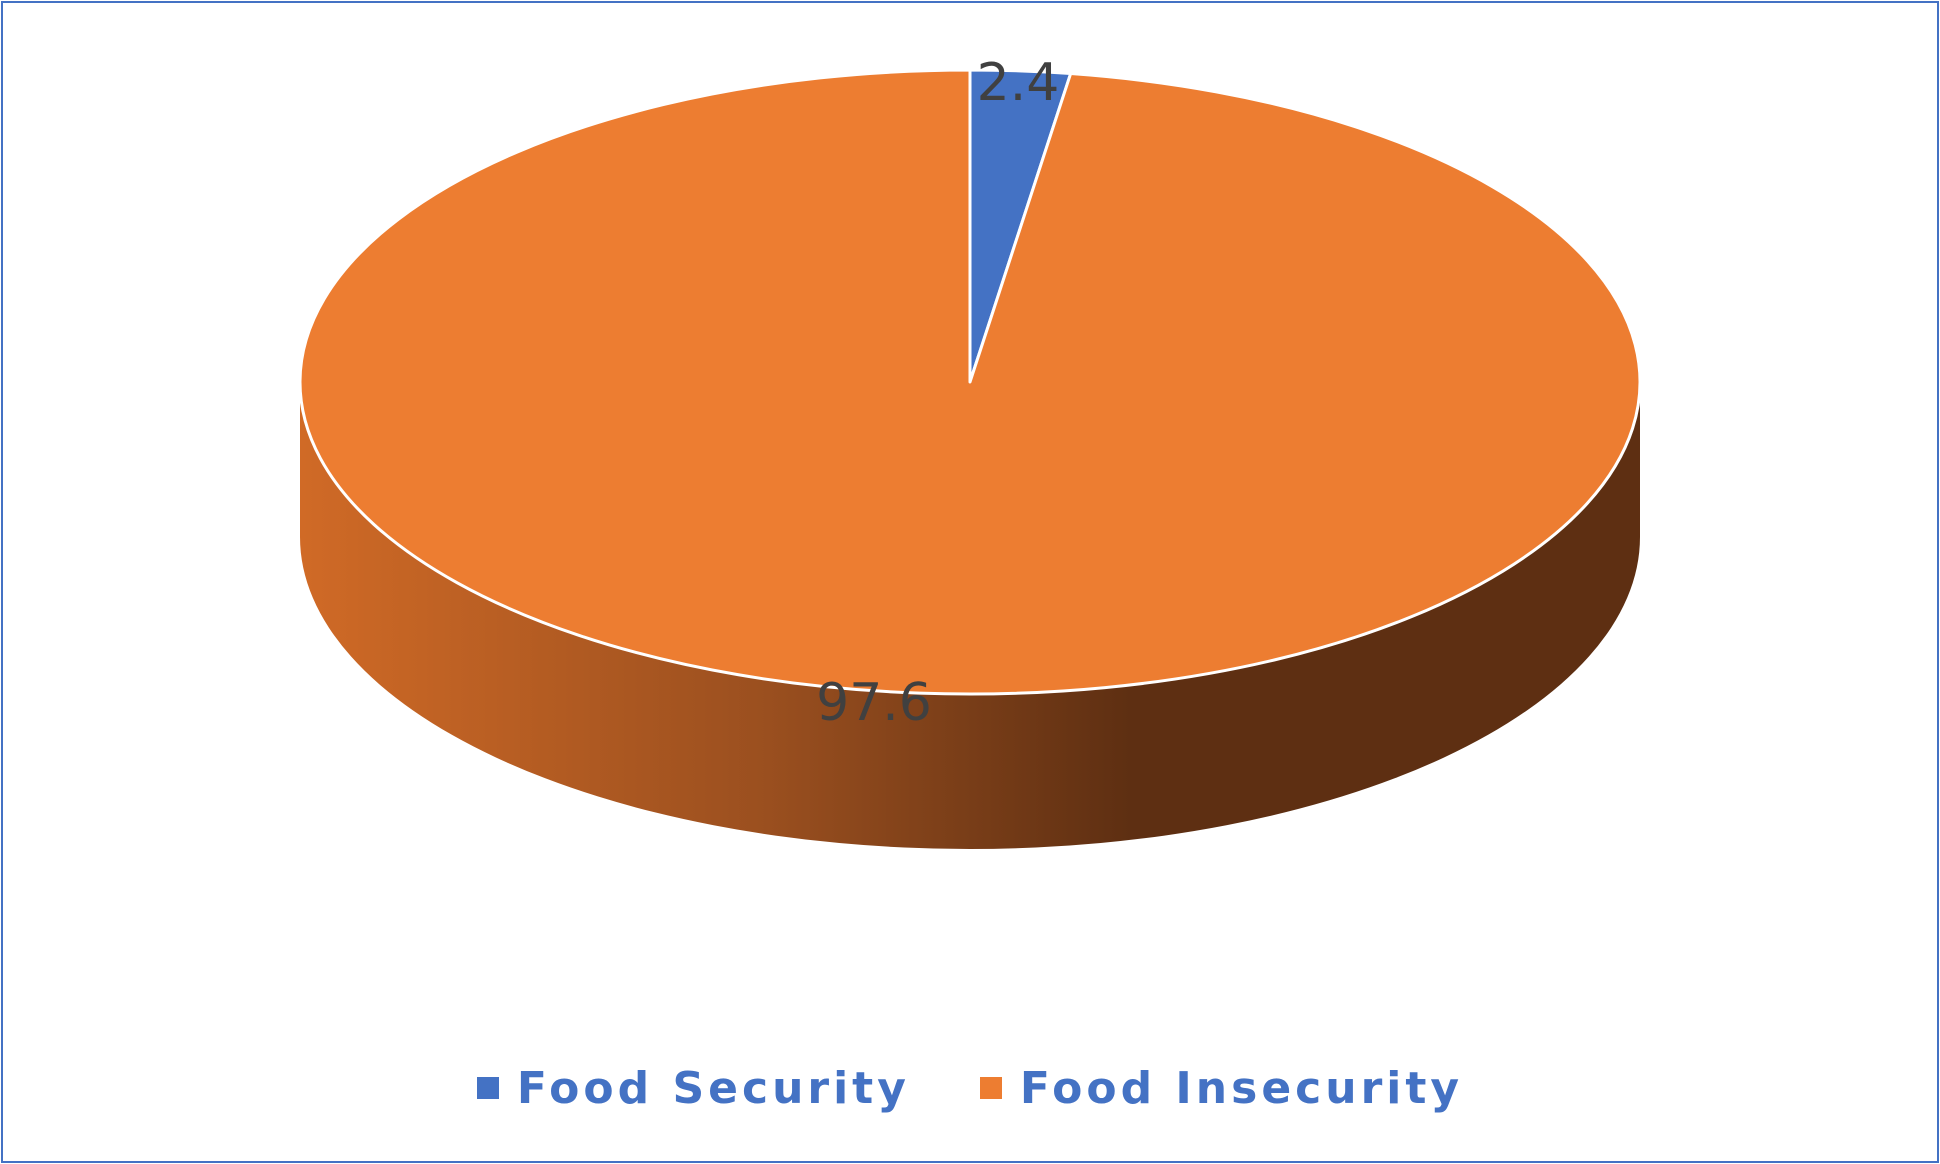 This screenshot has width=1940, height=1164. I want to click on legend: Food Security Food Insecurity, so click(970, 1088).